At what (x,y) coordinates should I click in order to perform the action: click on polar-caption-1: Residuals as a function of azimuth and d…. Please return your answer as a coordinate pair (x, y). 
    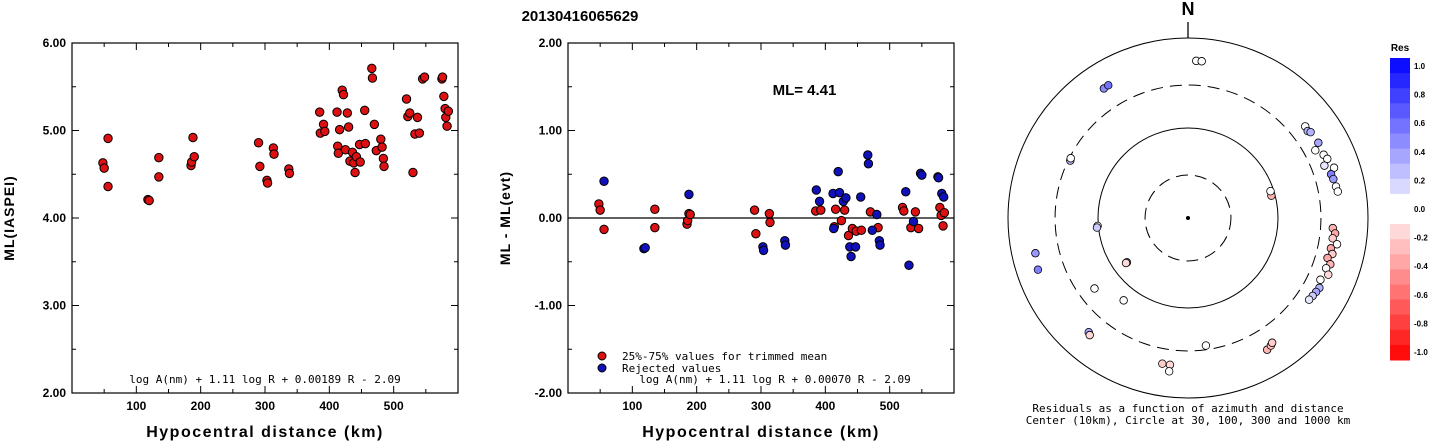
    Looking at the image, I should click on (1187, 408).